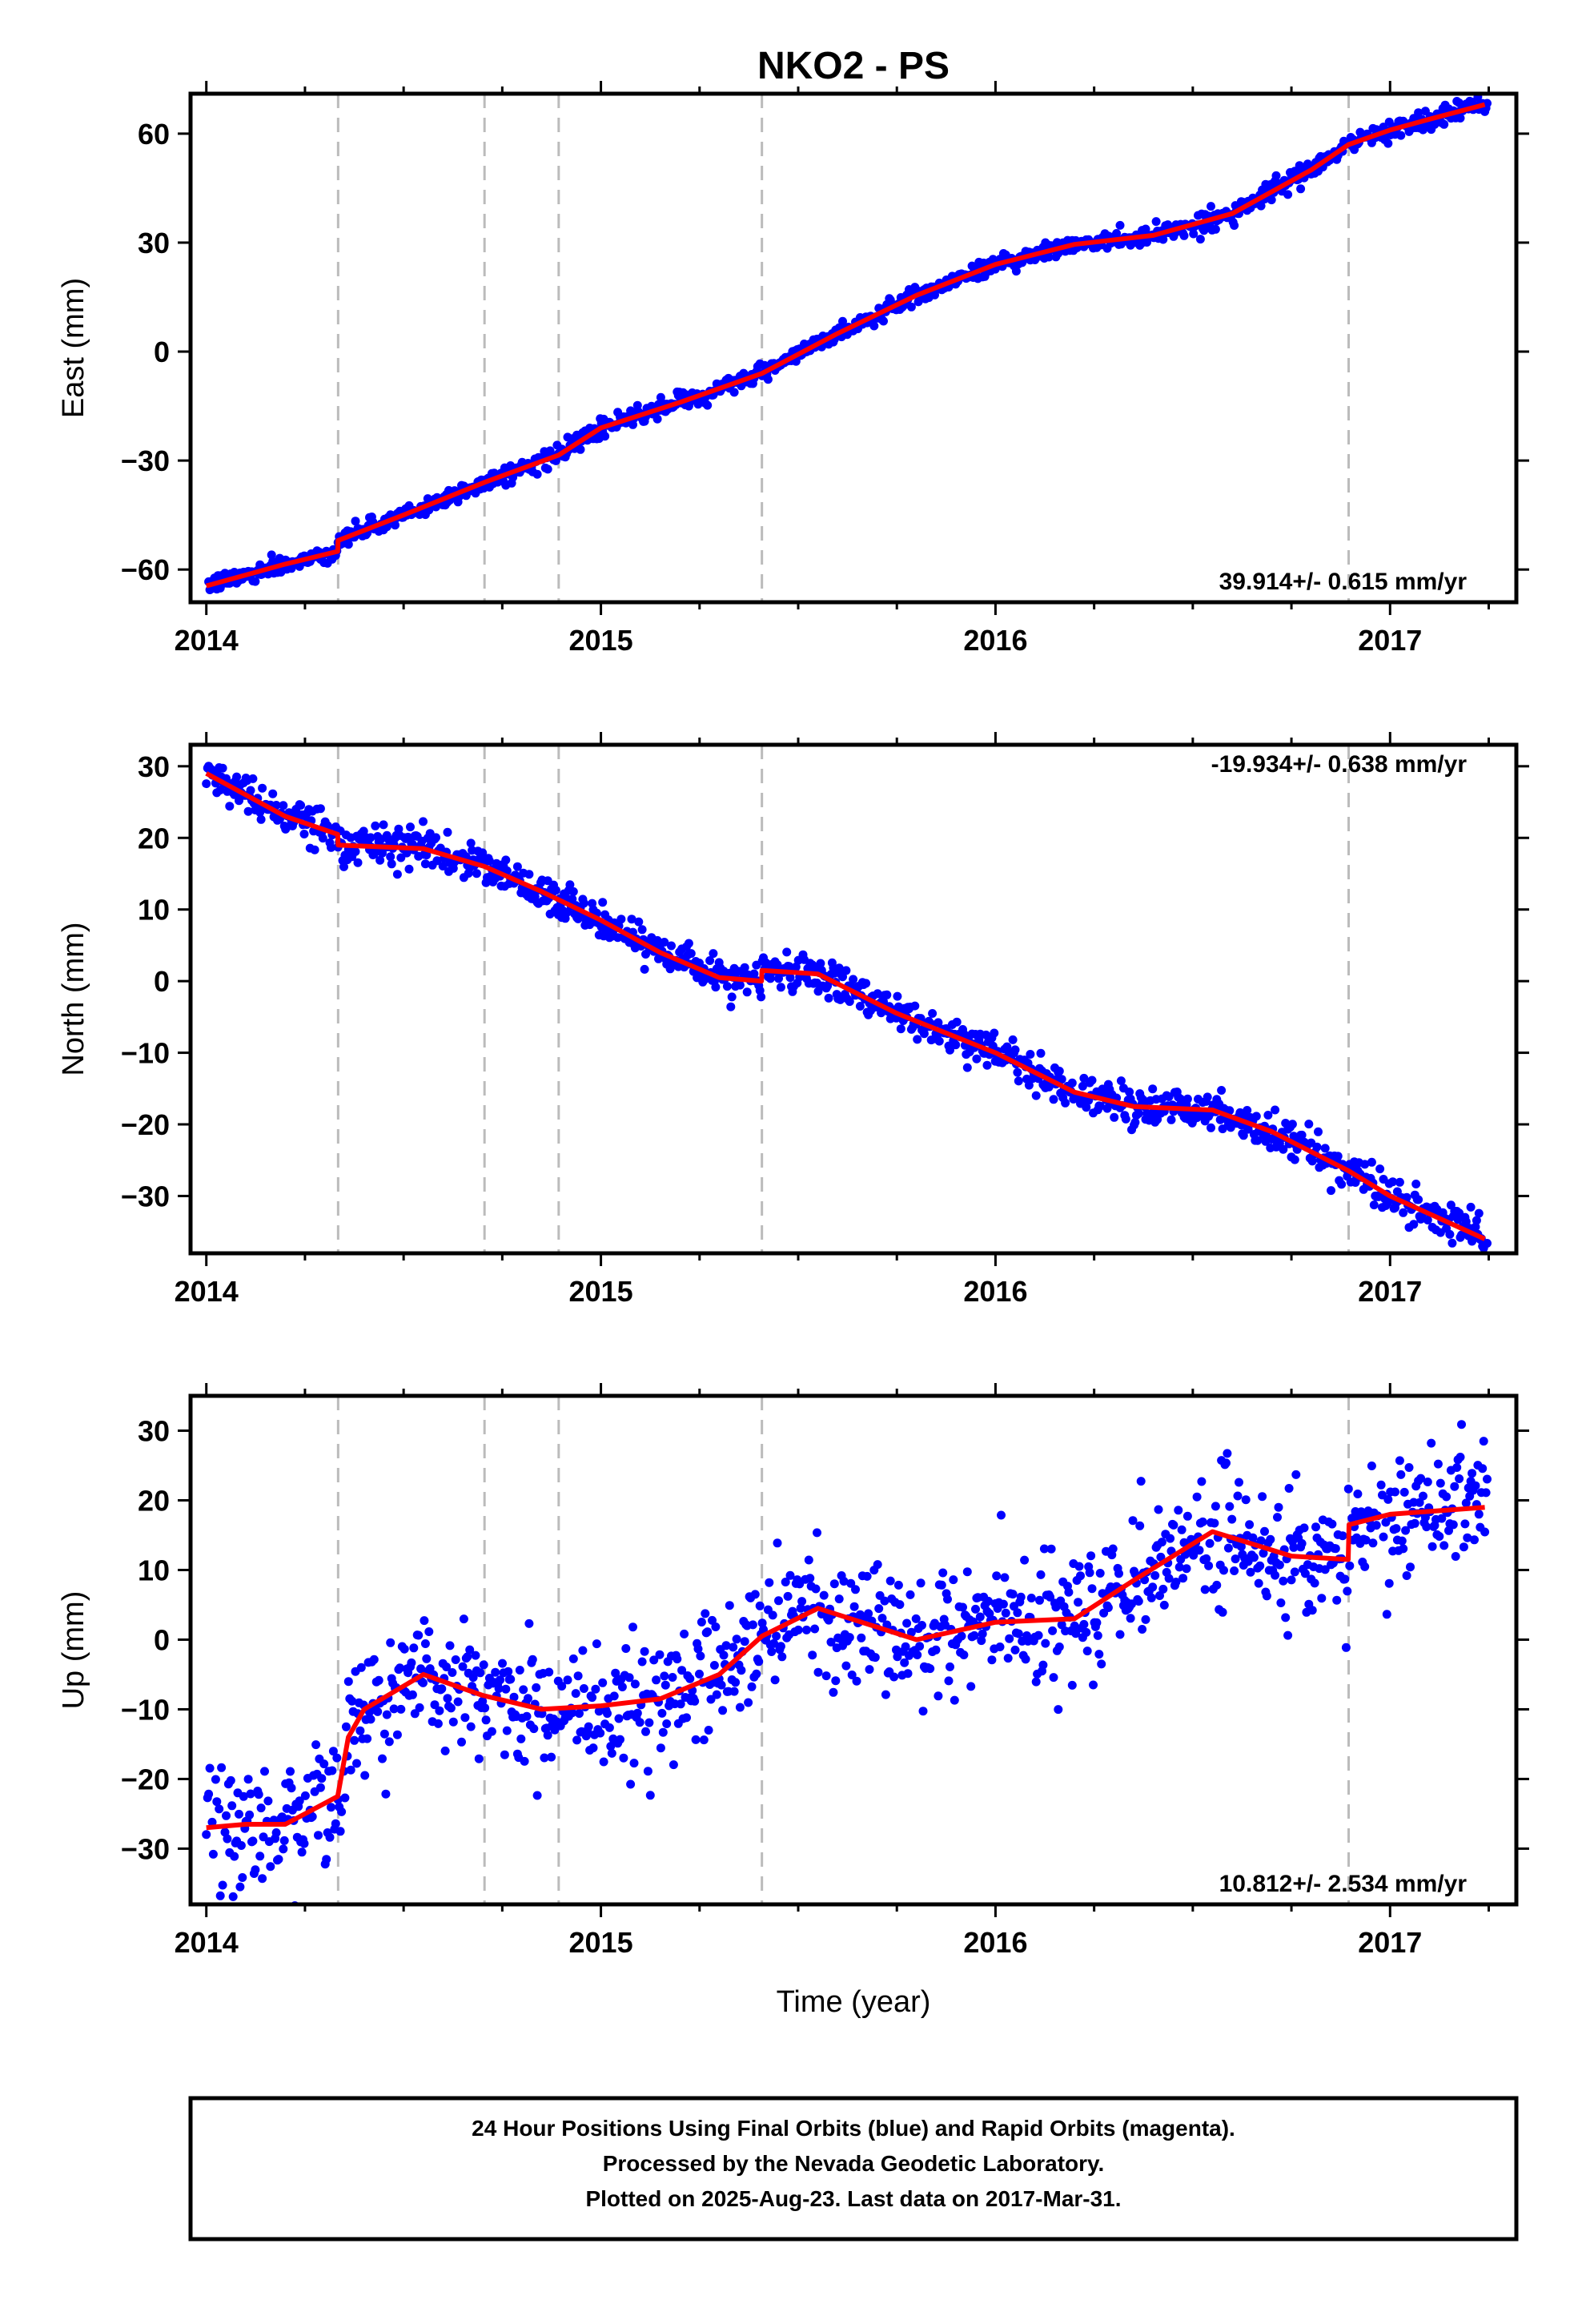 The height and width of the screenshot is (2324, 1582). I want to click on north-x-tick-label: 2015, so click(601, 1291).